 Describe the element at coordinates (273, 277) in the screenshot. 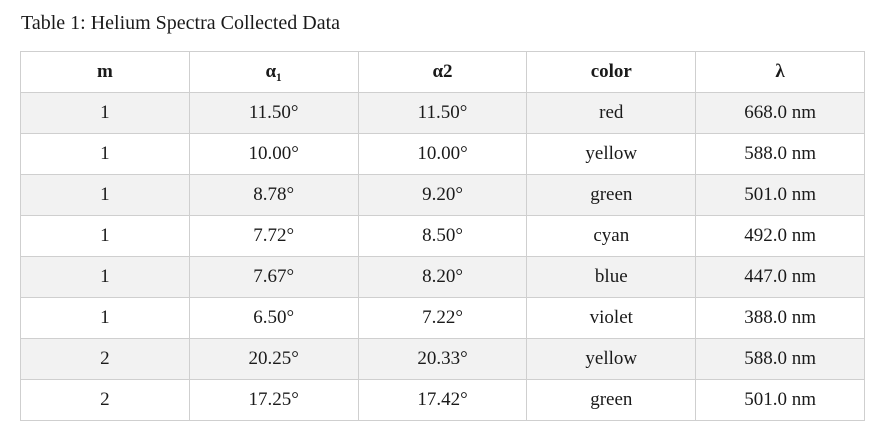

I see `cell-alpha1: 7.67°` at that location.